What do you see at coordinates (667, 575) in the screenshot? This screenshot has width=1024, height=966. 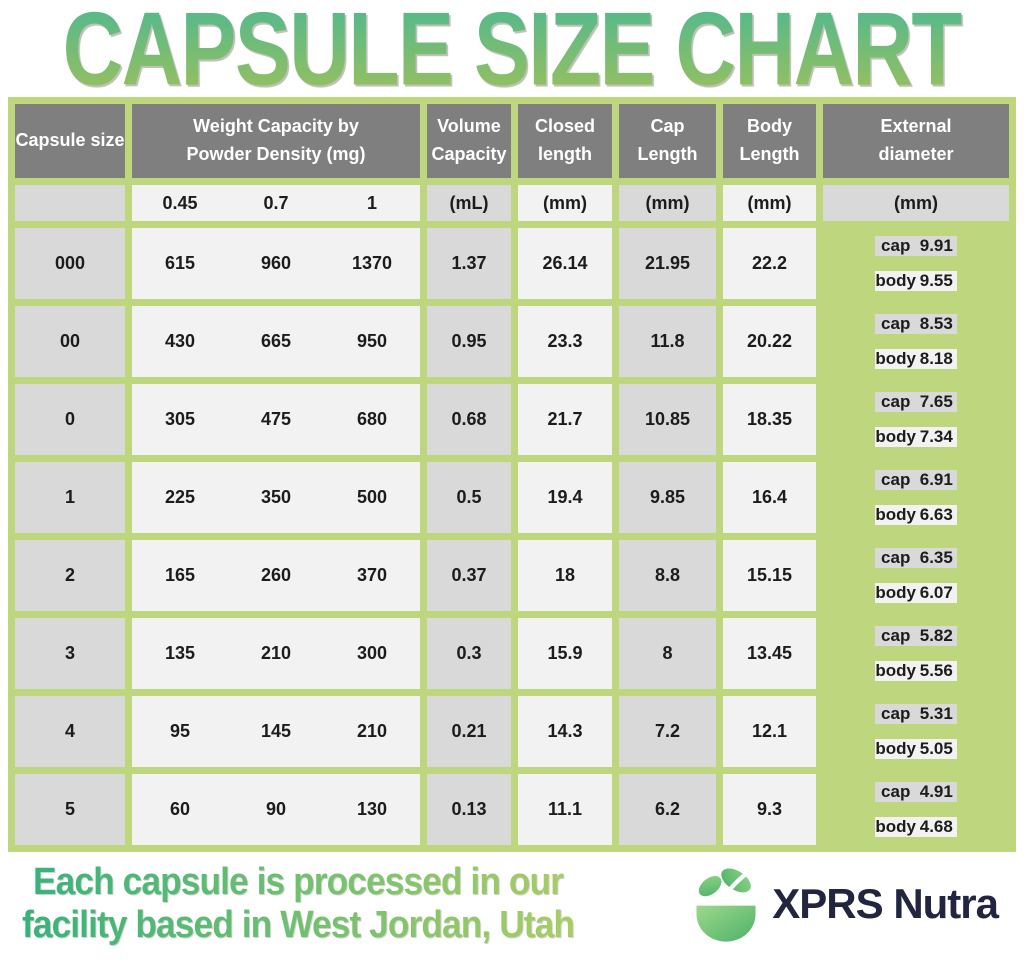 I see `cap-length-cell: 8.8` at bounding box center [667, 575].